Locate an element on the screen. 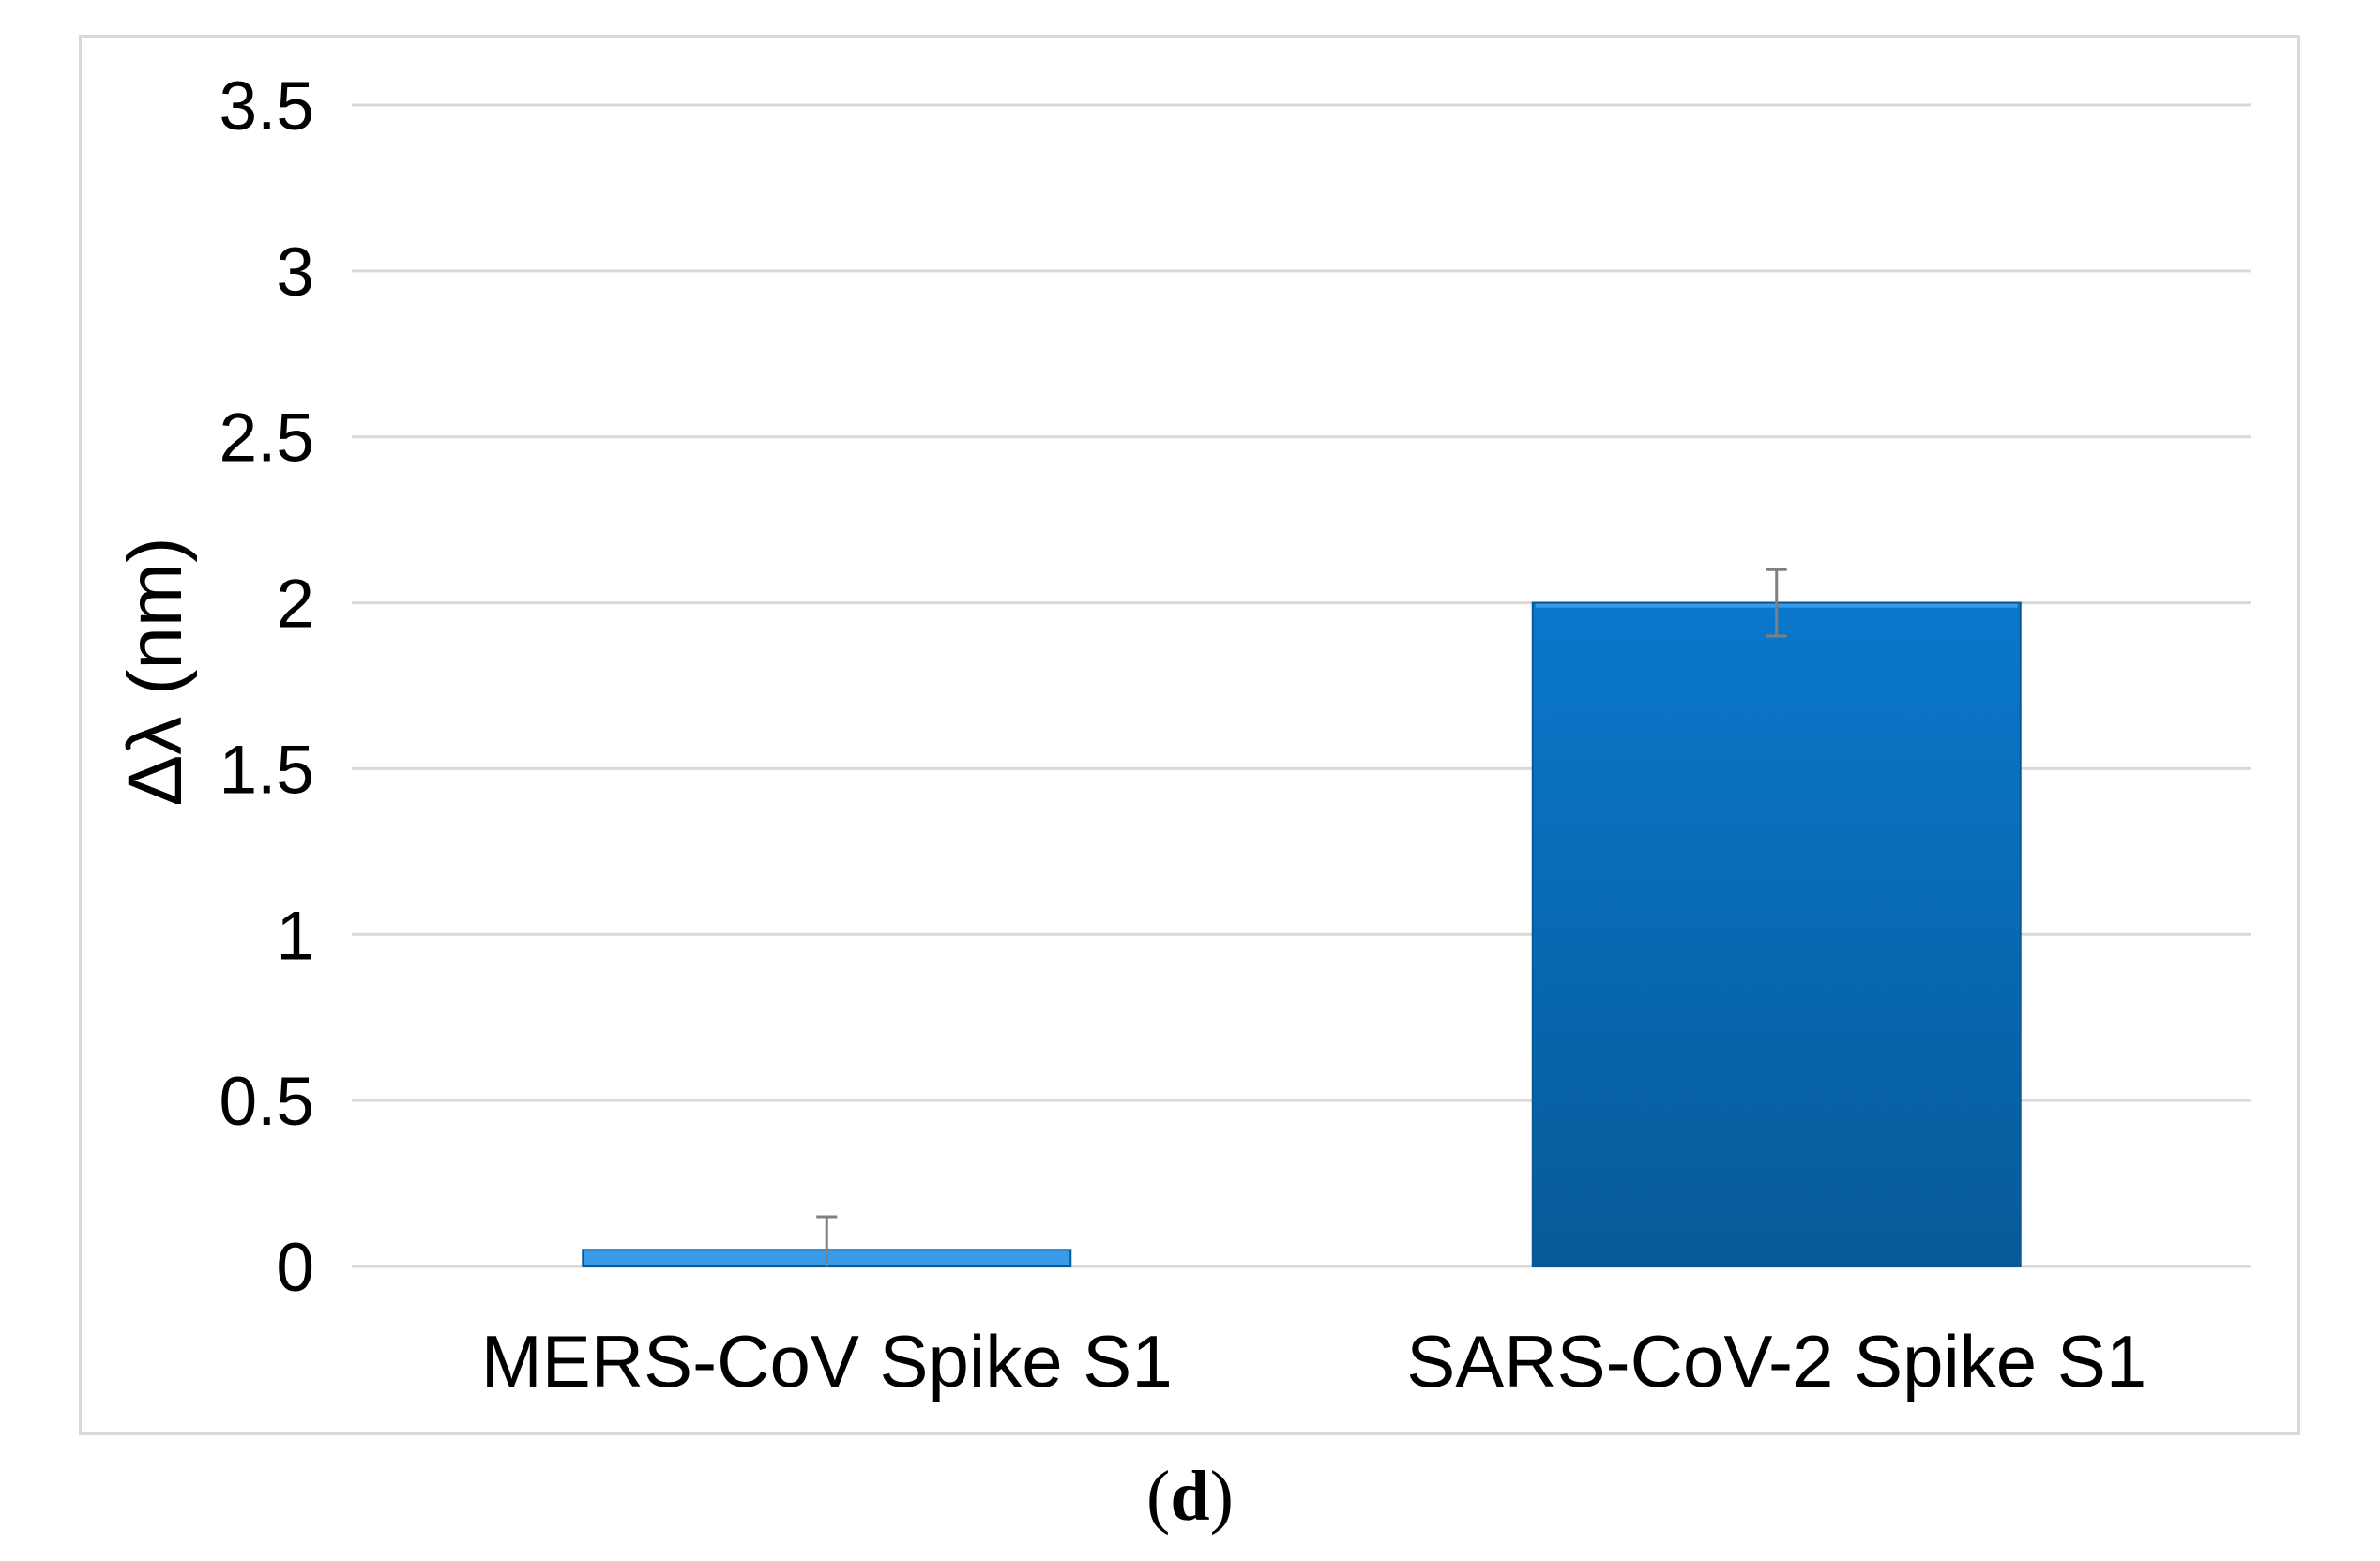 The height and width of the screenshot is (1561, 2380). y-tick-label: 0.5 is located at coordinates (267, 1102).